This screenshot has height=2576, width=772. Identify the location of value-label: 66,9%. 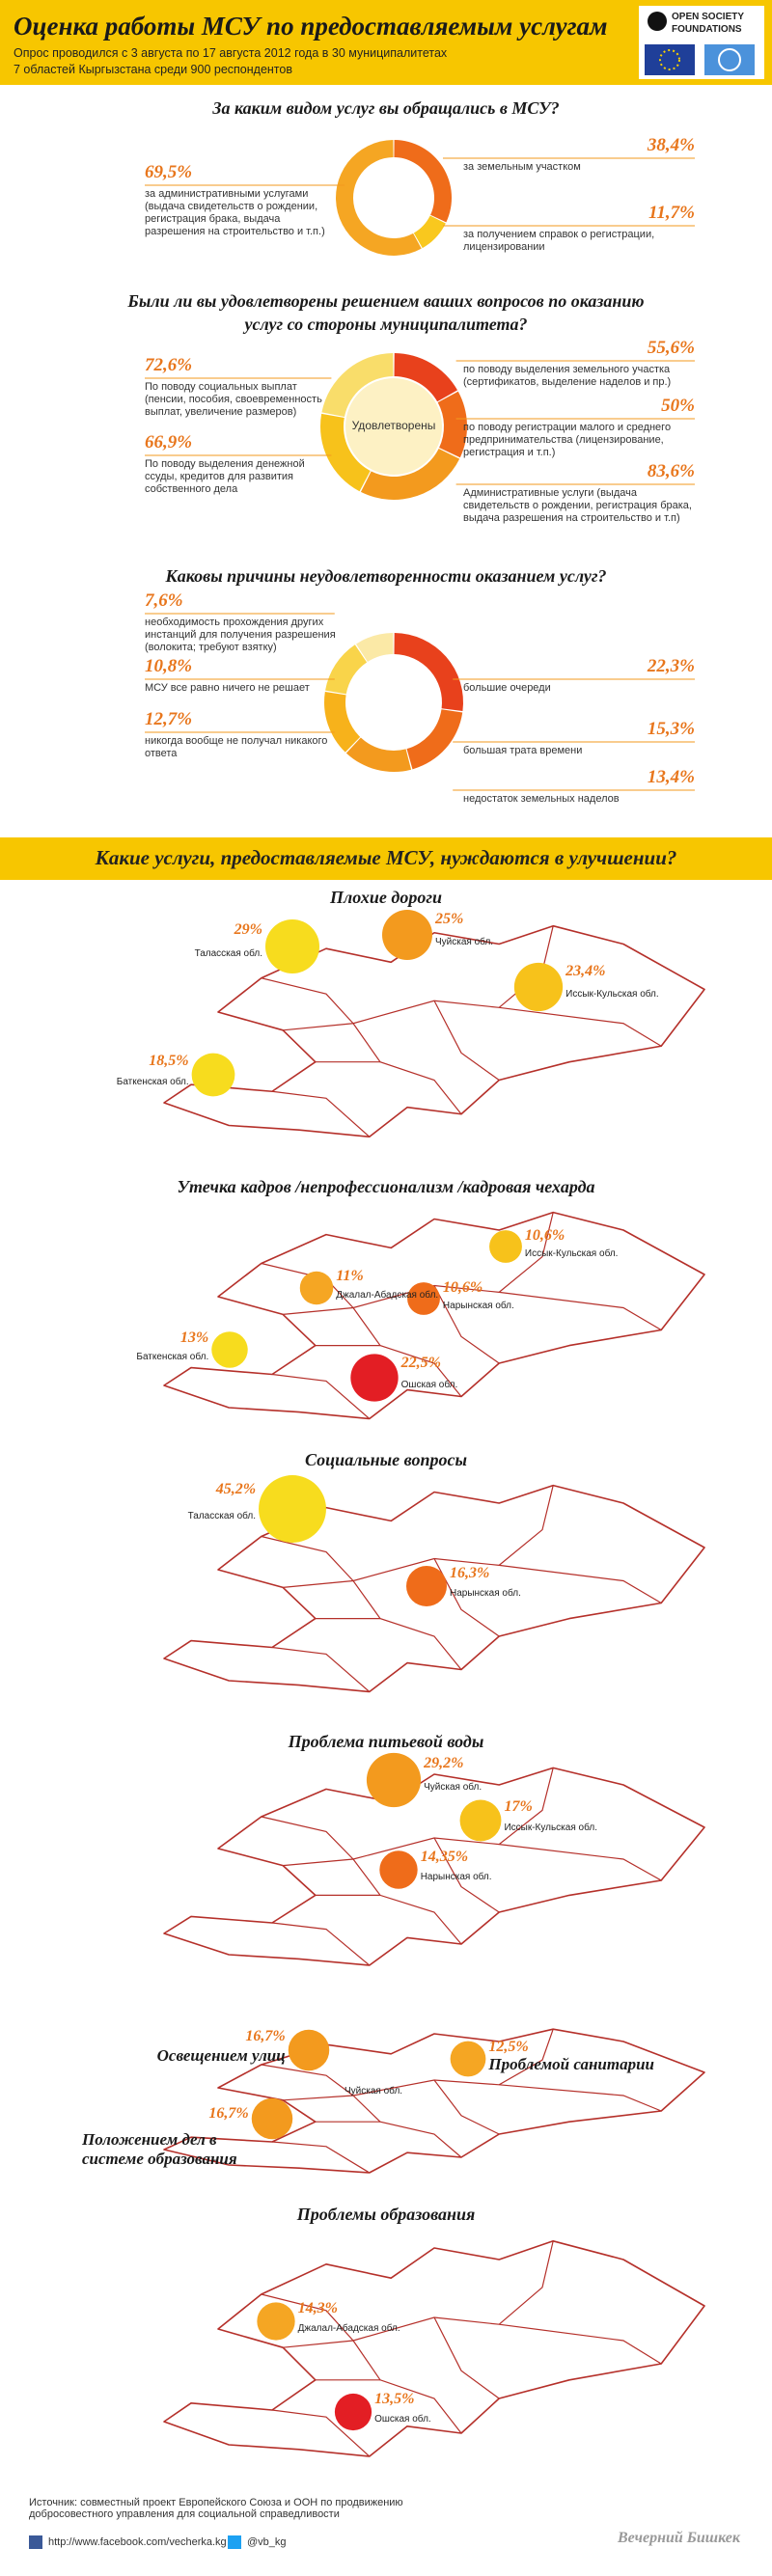
(169, 442).